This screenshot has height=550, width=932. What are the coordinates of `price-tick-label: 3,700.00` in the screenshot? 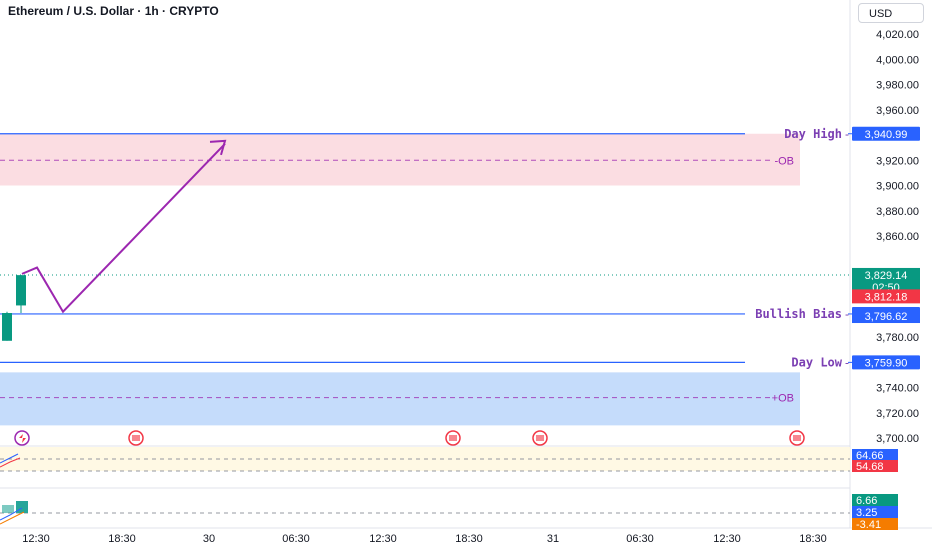 It's located at (897, 439).